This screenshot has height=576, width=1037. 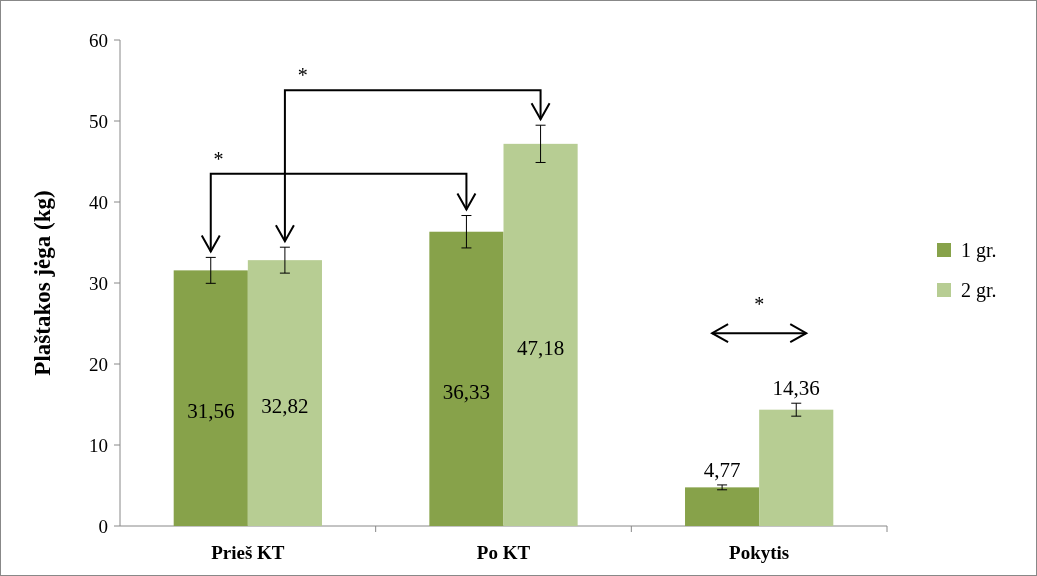 What do you see at coordinates (796, 388) in the screenshot?
I see `data-label: 14,36` at bounding box center [796, 388].